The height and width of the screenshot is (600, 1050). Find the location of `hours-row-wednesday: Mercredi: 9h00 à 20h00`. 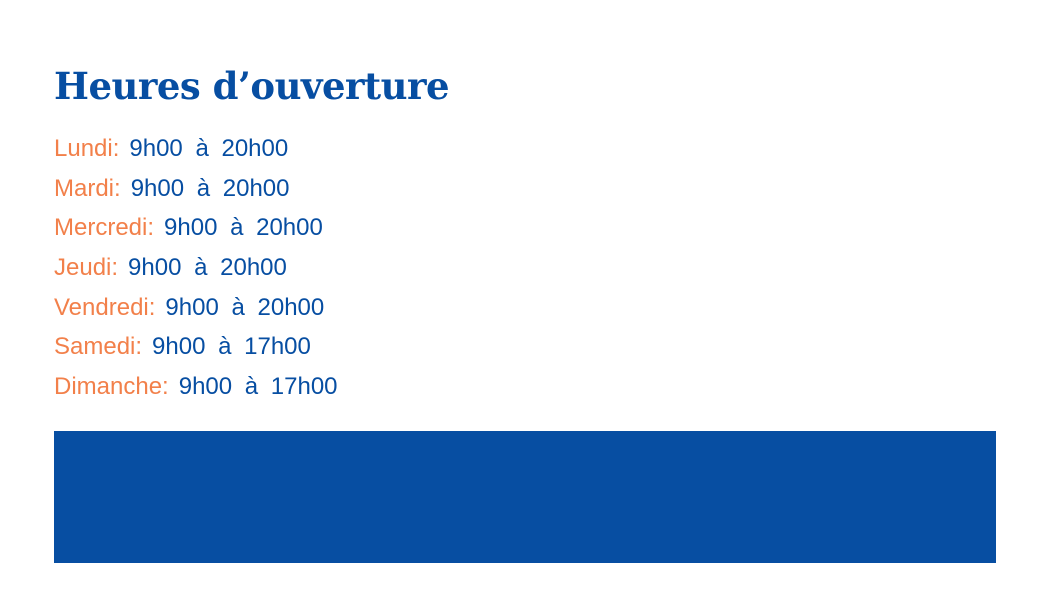

hours-row-wednesday: Mercredi: 9h00 à 20h00 is located at coordinates (196, 233).